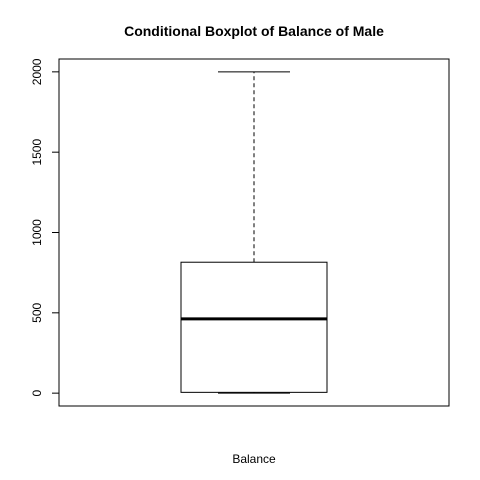 The image size is (480, 480). What do you see at coordinates (37, 392) in the screenshot?
I see `y-tick-label: 0` at bounding box center [37, 392].